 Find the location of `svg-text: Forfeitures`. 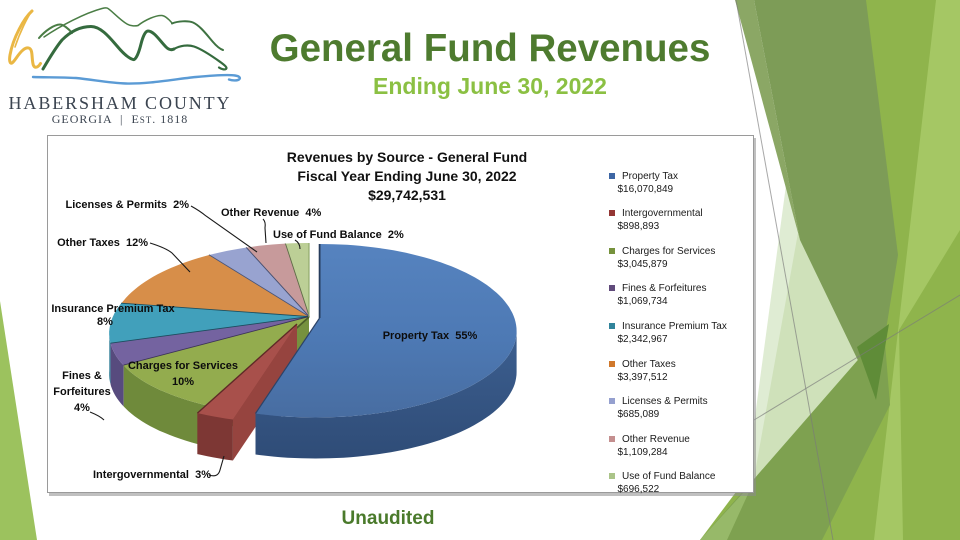

svg-text: Forfeitures is located at coordinates (81, 392).